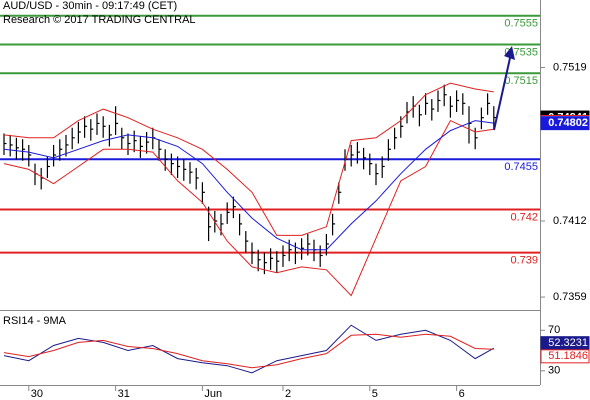 Image resolution: width=590 pixels, height=400 pixels. I want to click on price-tag-label: 0.74802, so click(568, 123).